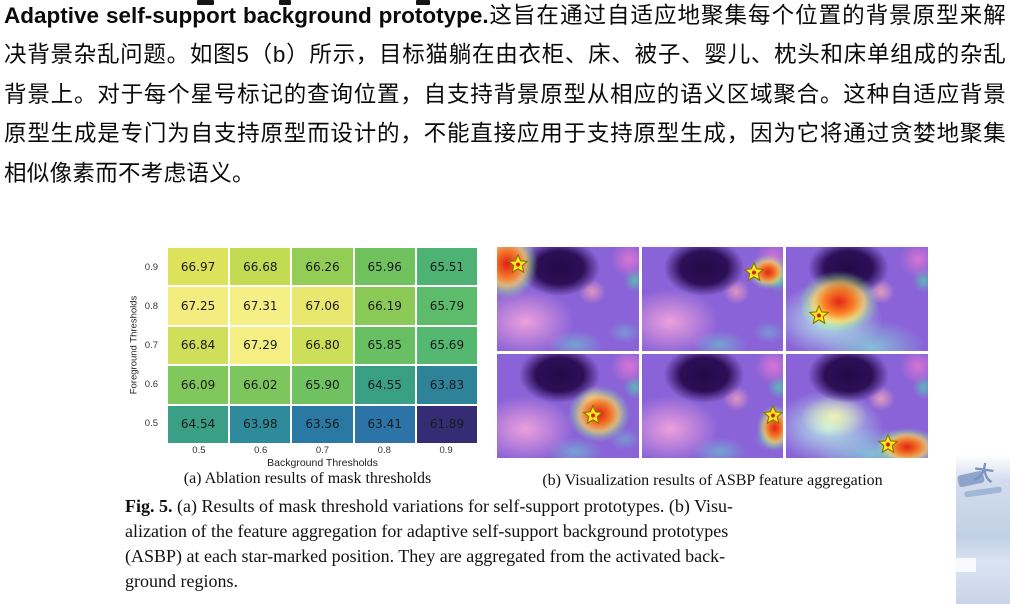 Image resolution: width=1010 pixels, height=604 pixels. I want to click on heatmap-cell: 65.69, so click(446, 345).